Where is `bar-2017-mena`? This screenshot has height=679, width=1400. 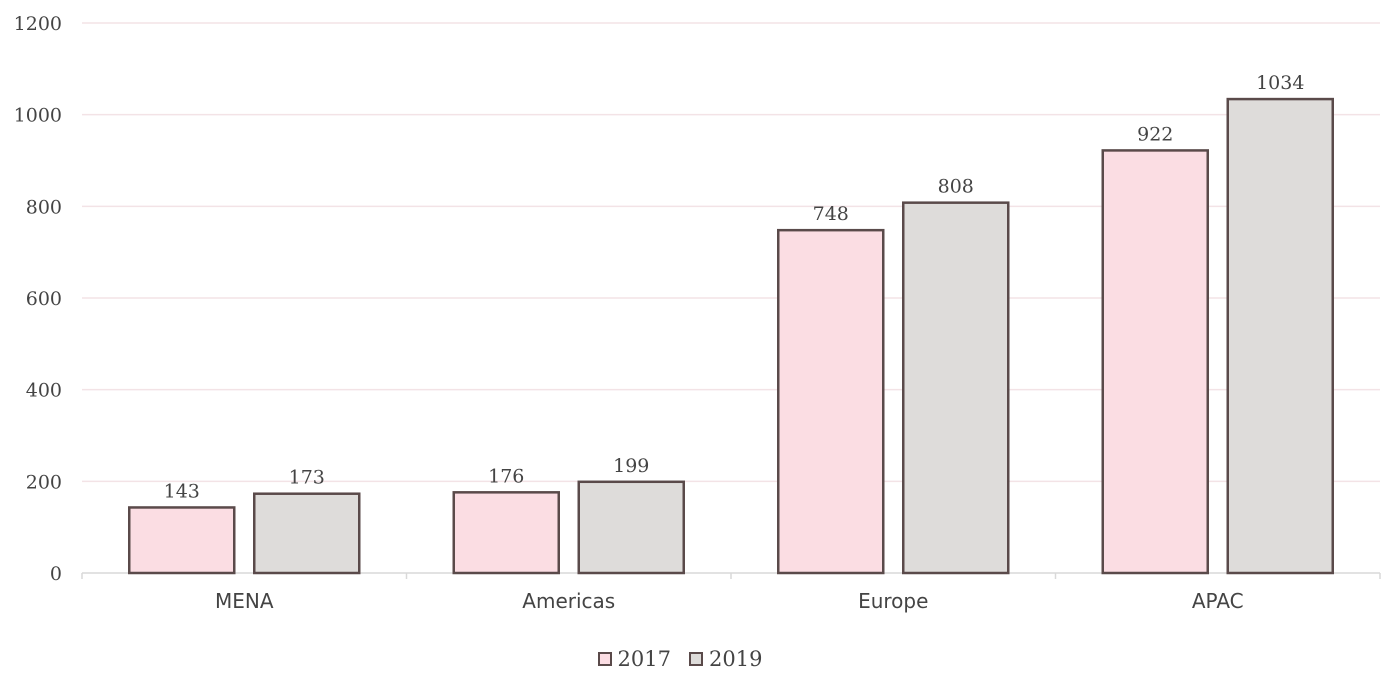
bar-2017-mena is located at coordinates (182, 540).